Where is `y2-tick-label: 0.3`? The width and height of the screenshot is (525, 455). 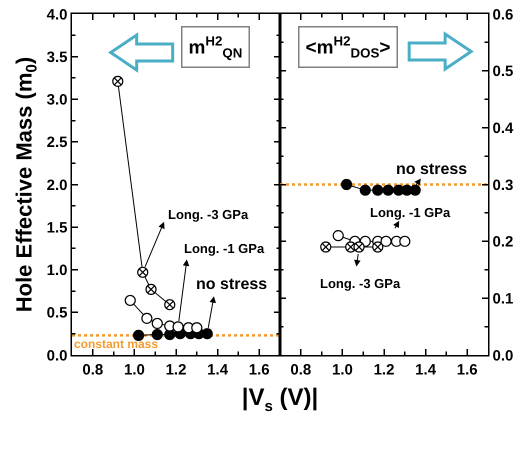 y2-tick-label: 0.3 is located at coordinates (503, 185).